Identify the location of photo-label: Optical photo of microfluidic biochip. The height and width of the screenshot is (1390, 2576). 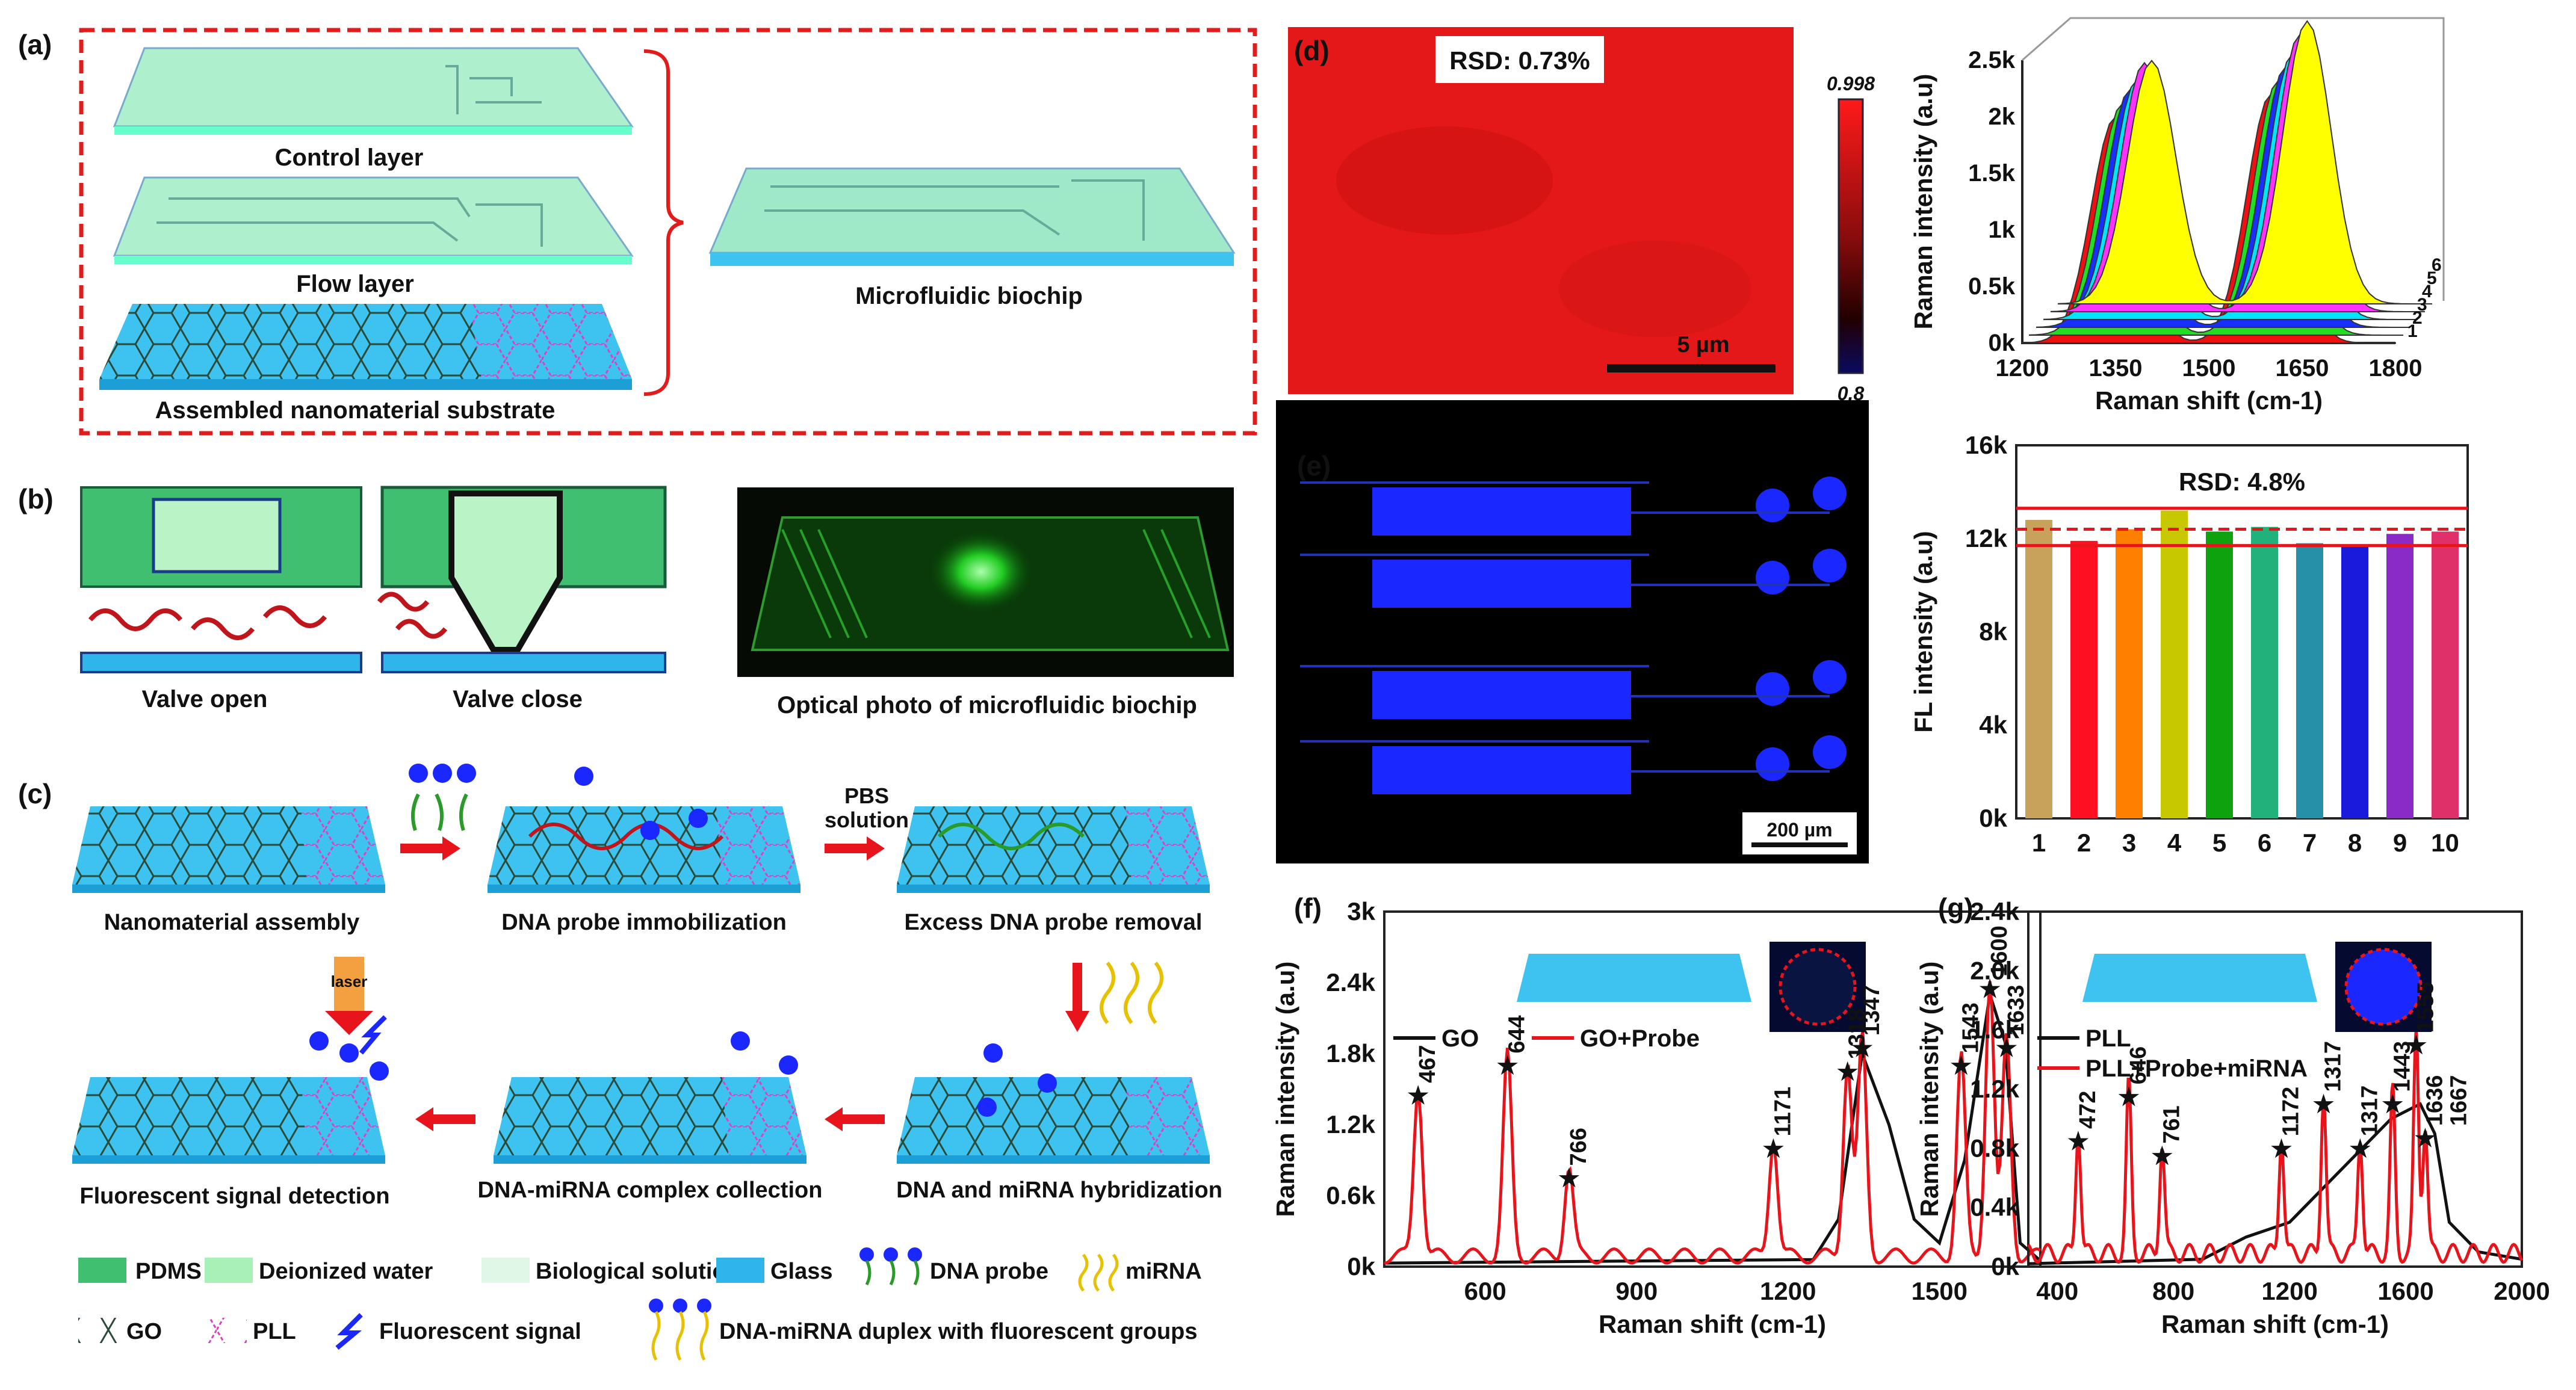
(987, 705).